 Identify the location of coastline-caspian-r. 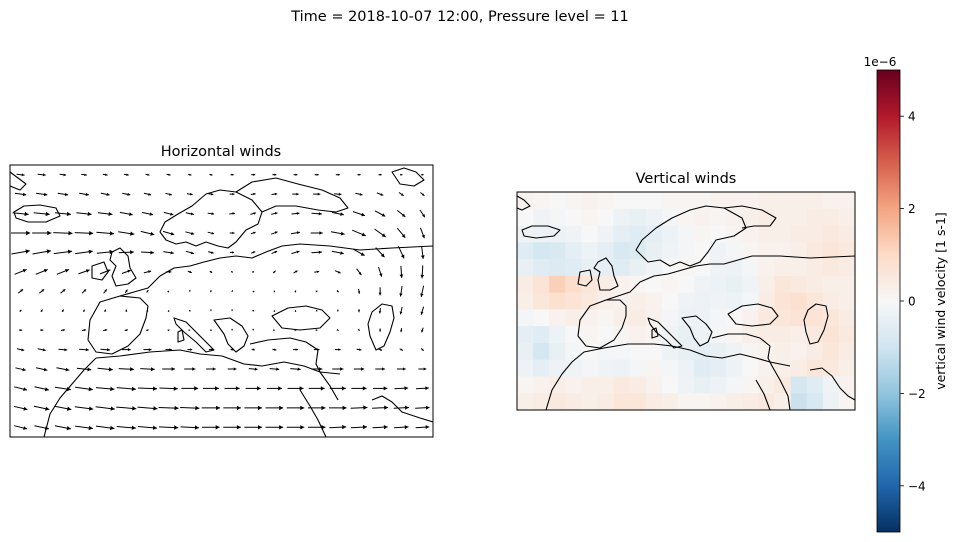
(816, 324).